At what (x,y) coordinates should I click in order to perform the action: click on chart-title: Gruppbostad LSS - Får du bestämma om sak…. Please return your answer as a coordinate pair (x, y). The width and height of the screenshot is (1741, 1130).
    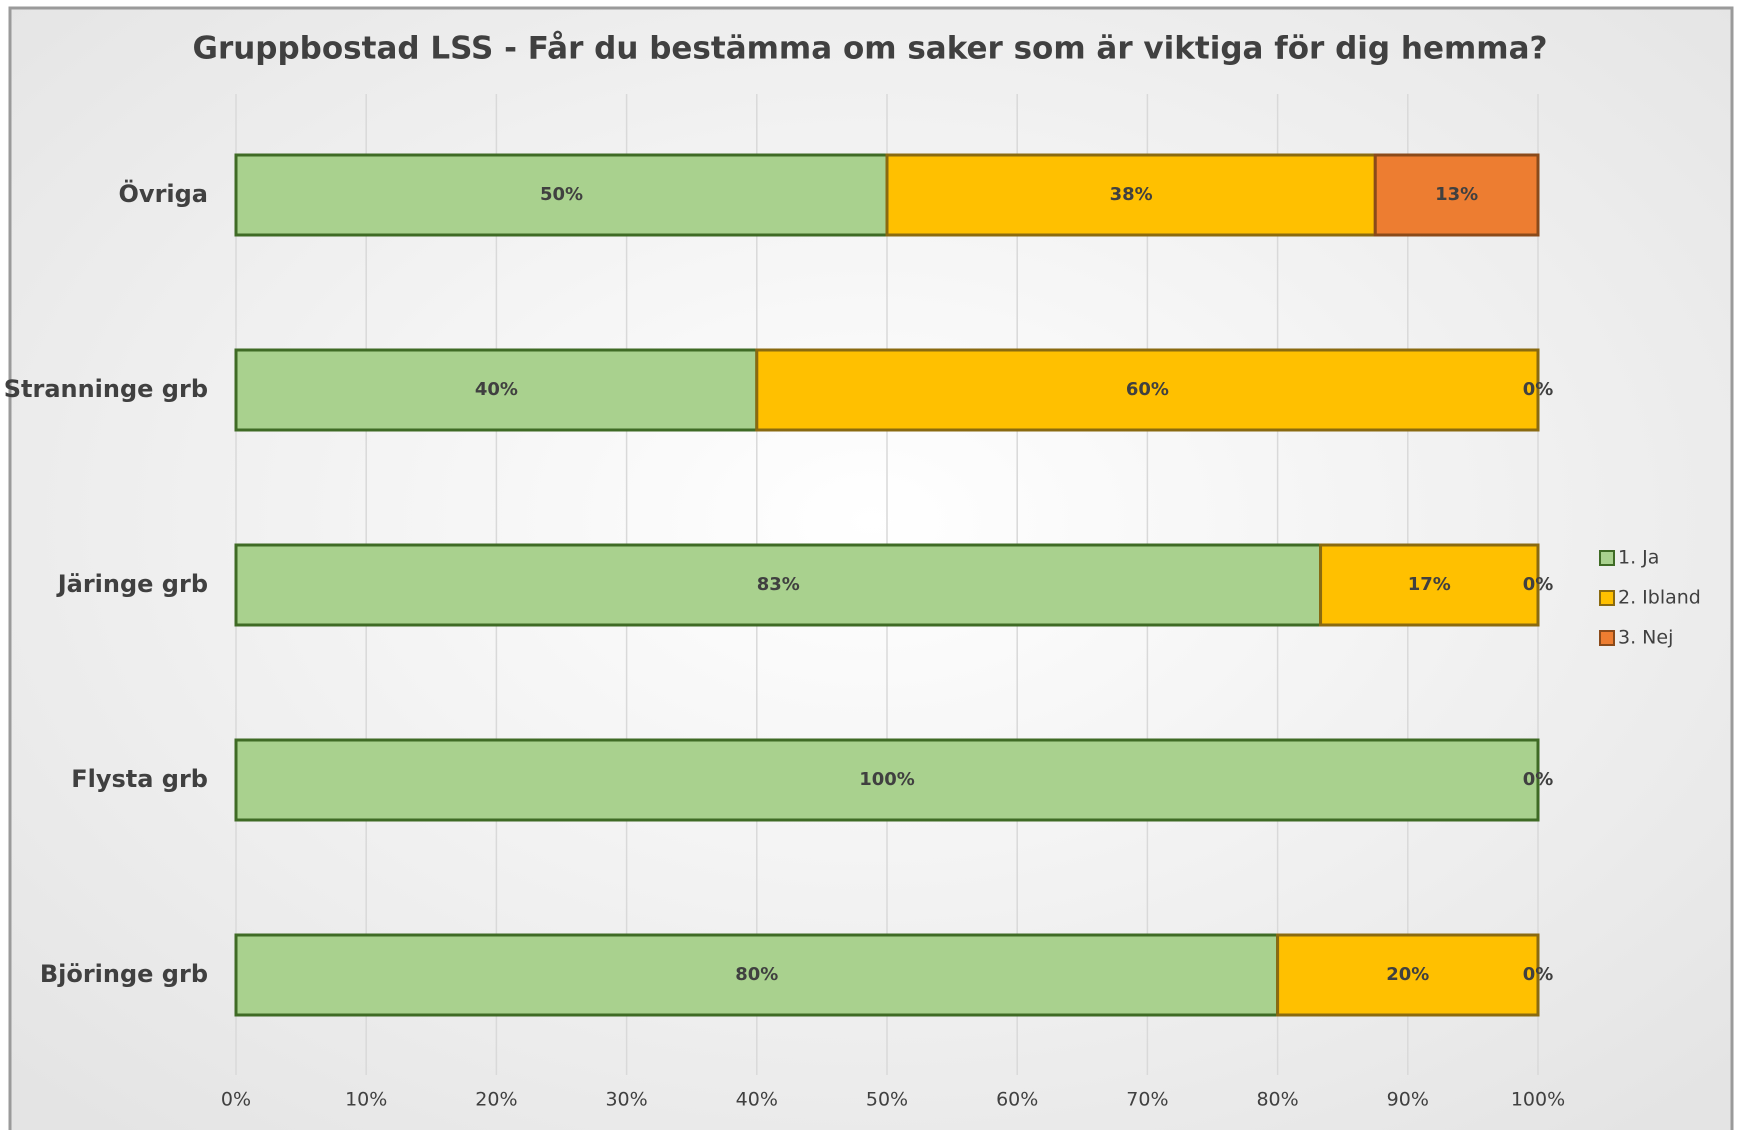
    Looking at the image, I should click on (870, 49).